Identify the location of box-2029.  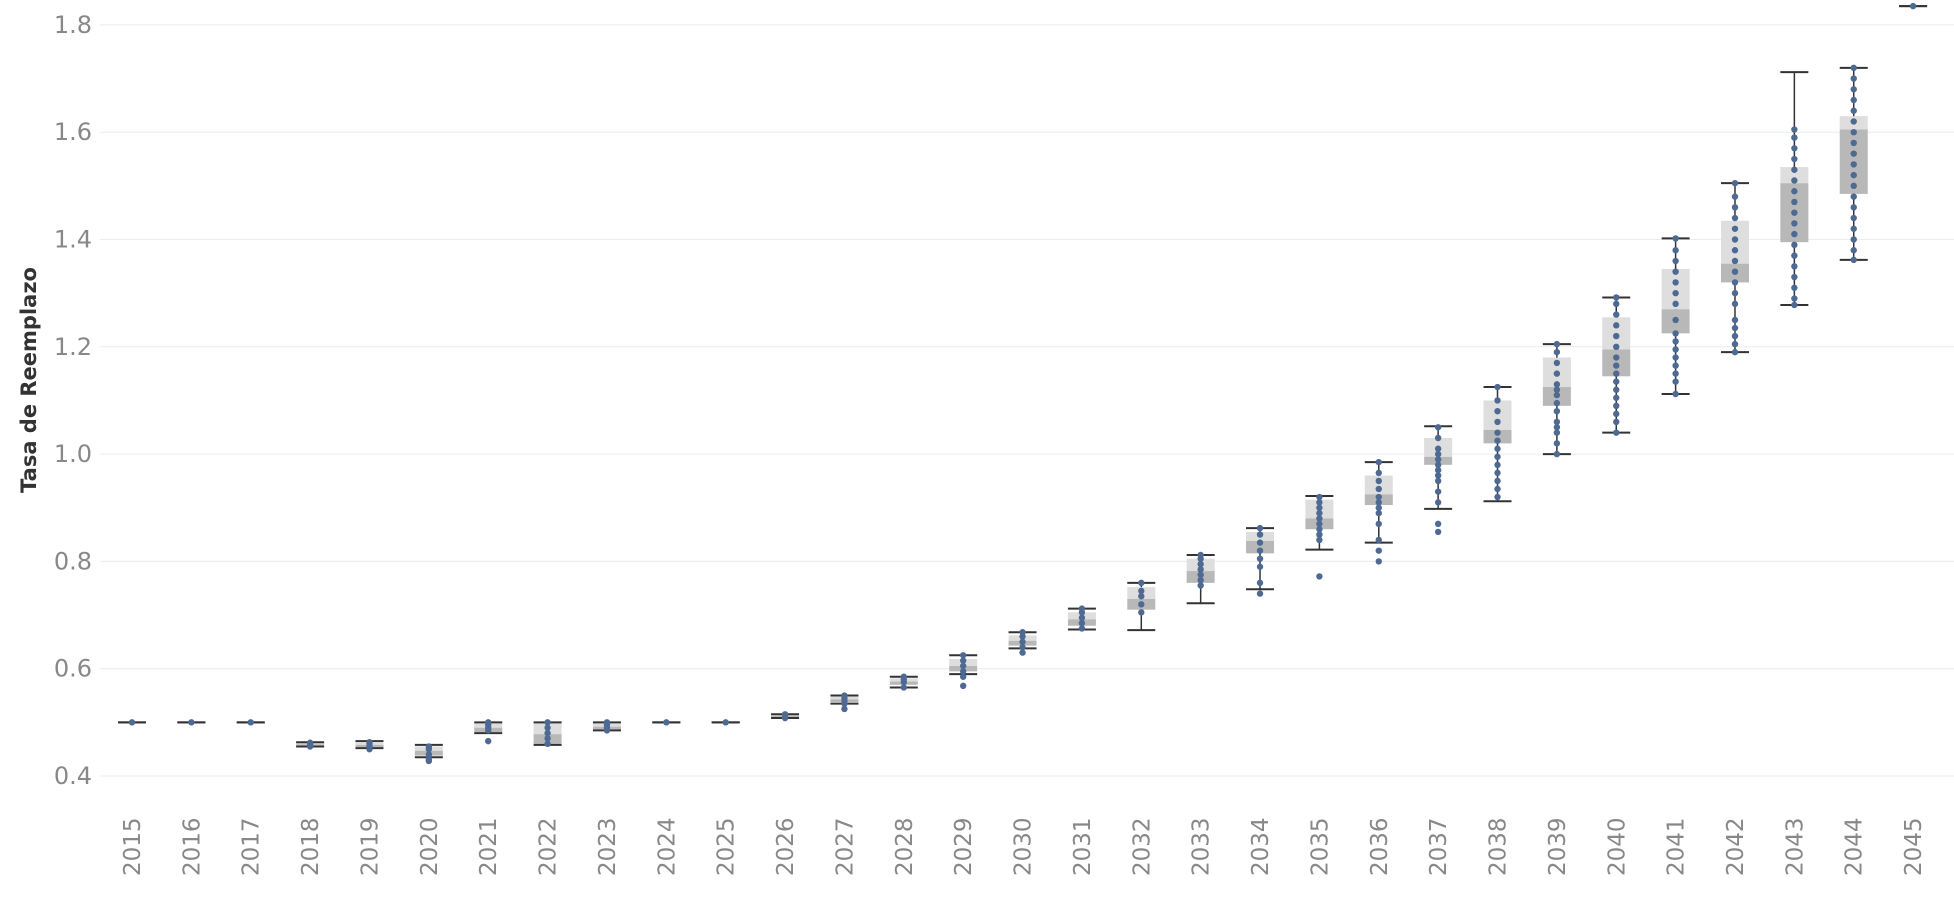
(963, 671).